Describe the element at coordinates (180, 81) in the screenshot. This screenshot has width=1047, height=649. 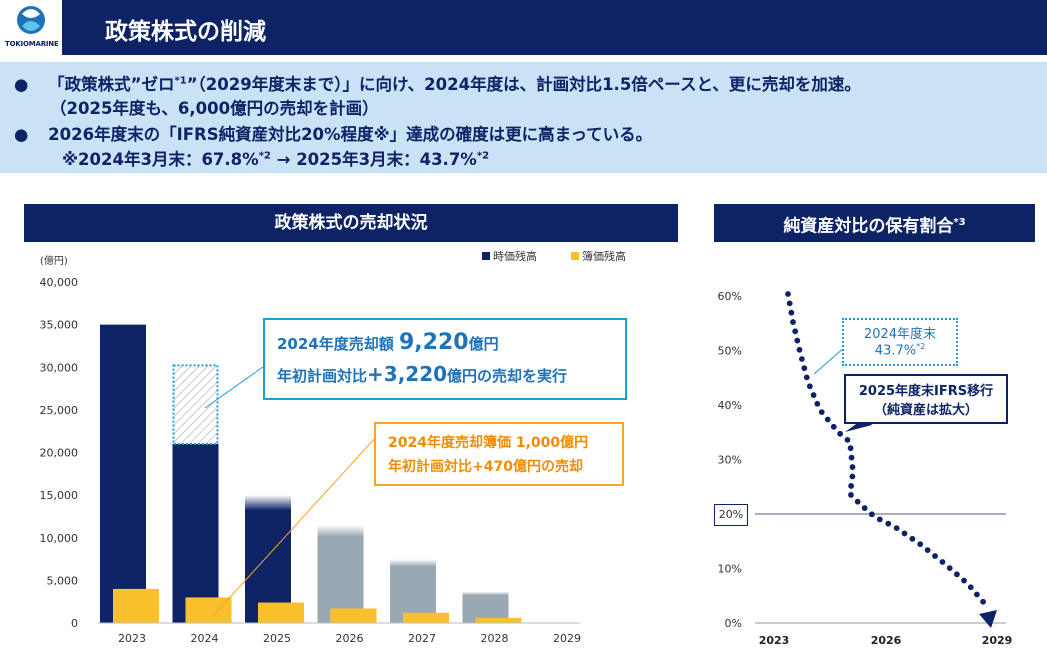
I see `summary-line-1-sup: *1` at that location.